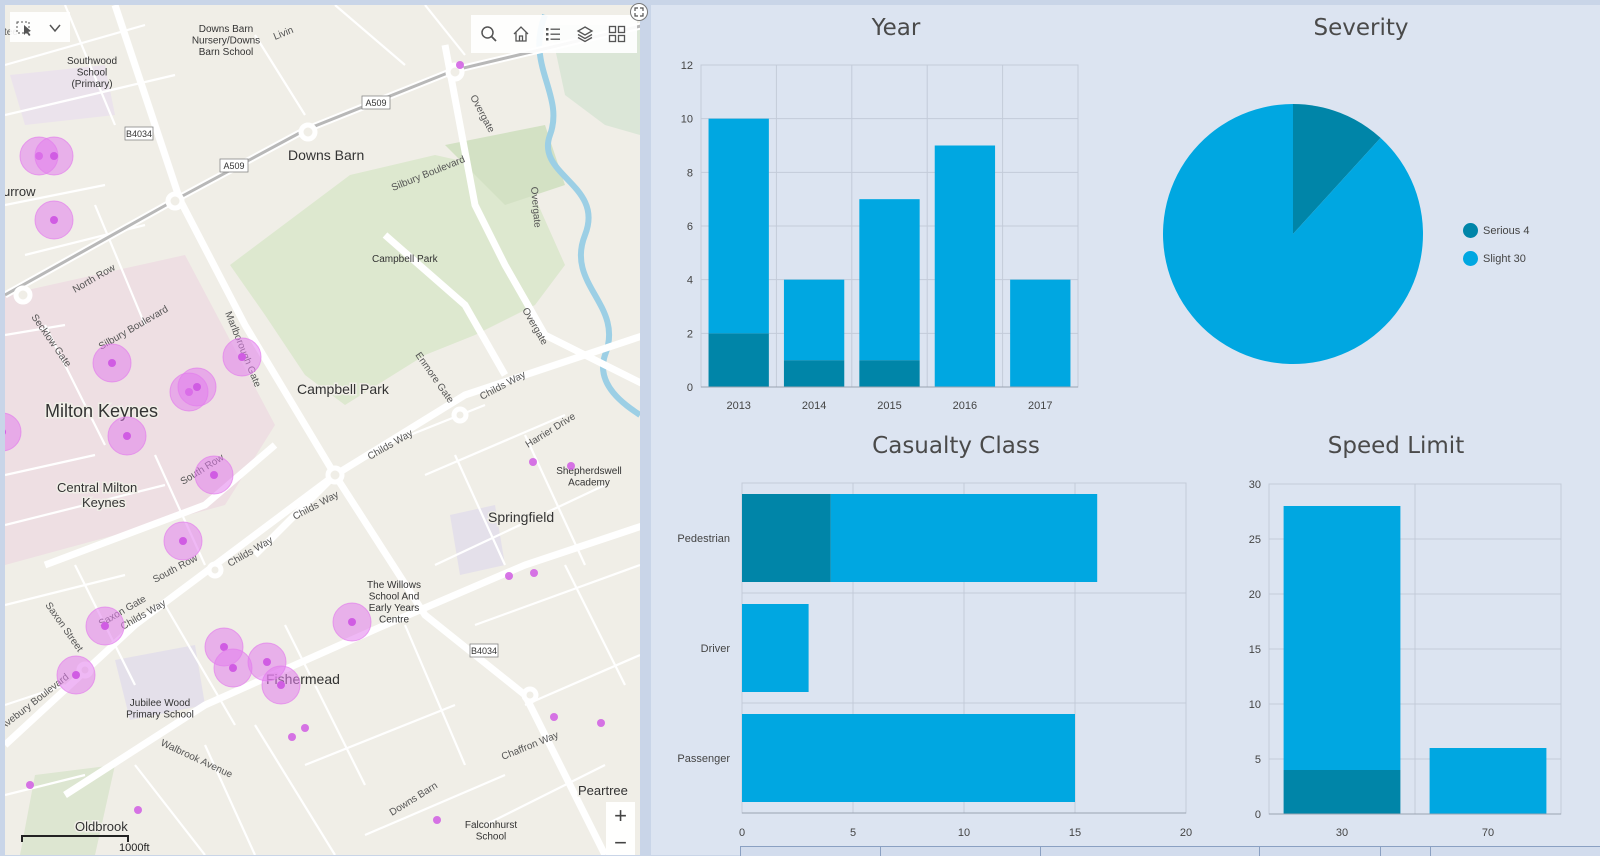  Describe the element at coordinates (553, 34) in the screenshot. I see `legend-button` at that location.